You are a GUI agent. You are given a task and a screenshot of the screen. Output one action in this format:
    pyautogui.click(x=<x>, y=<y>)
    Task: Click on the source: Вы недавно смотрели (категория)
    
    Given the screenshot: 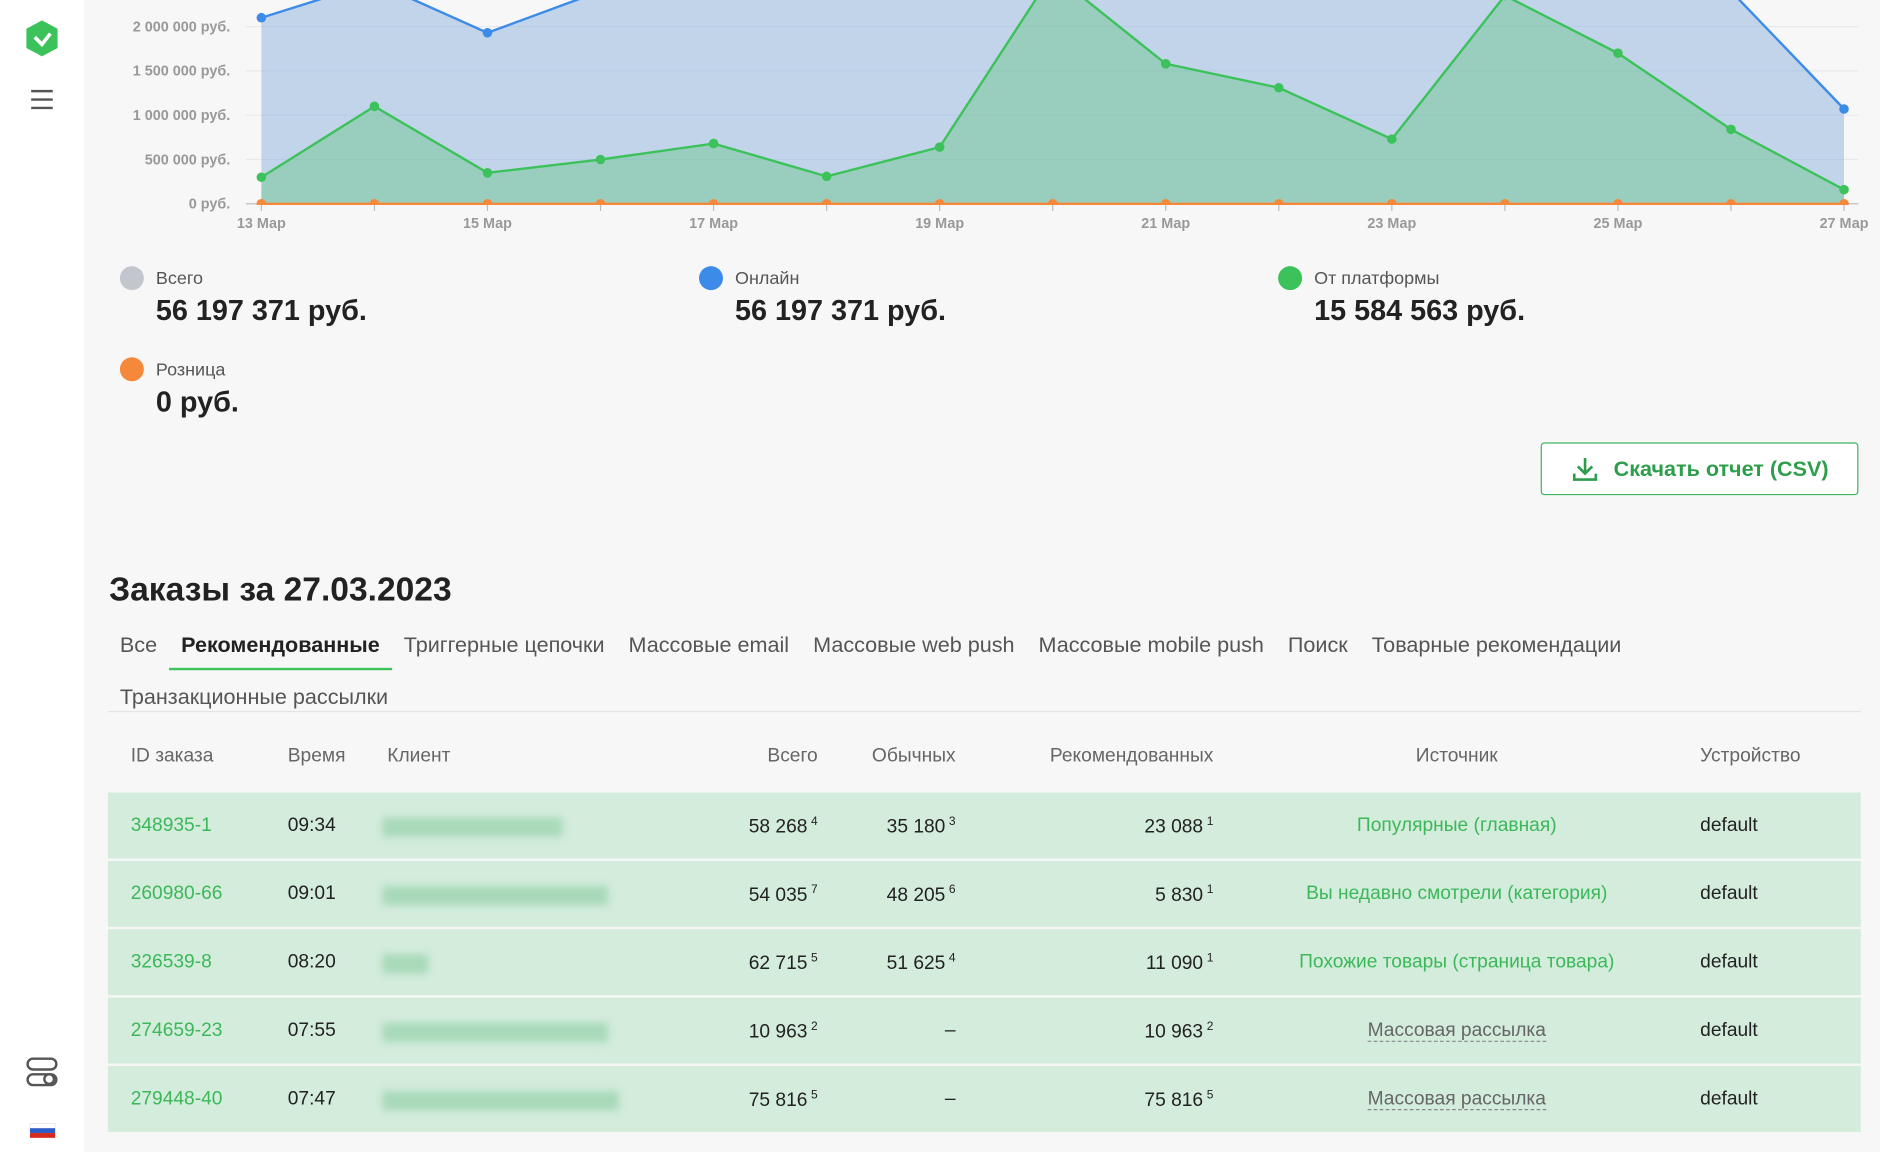 What is the action you would take?
    pyautogui.click(x=1457, y=894)
    